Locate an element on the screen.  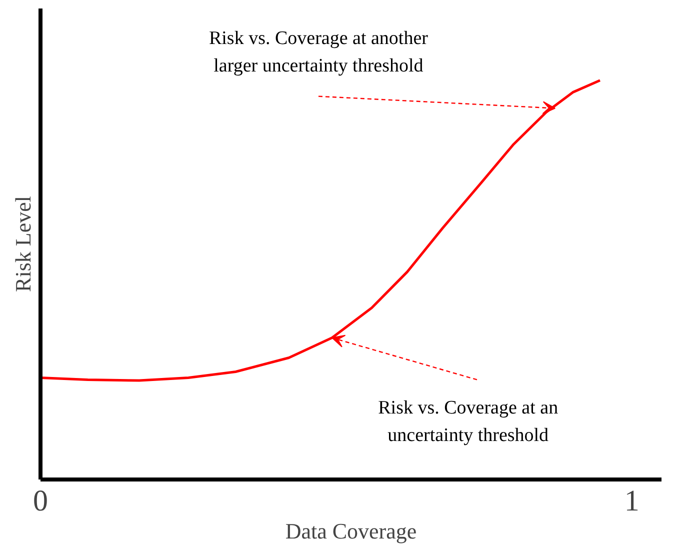
annotation: Risk vs. Coverage at another larger uncertainty threshold is located at coordinates (318, 52).